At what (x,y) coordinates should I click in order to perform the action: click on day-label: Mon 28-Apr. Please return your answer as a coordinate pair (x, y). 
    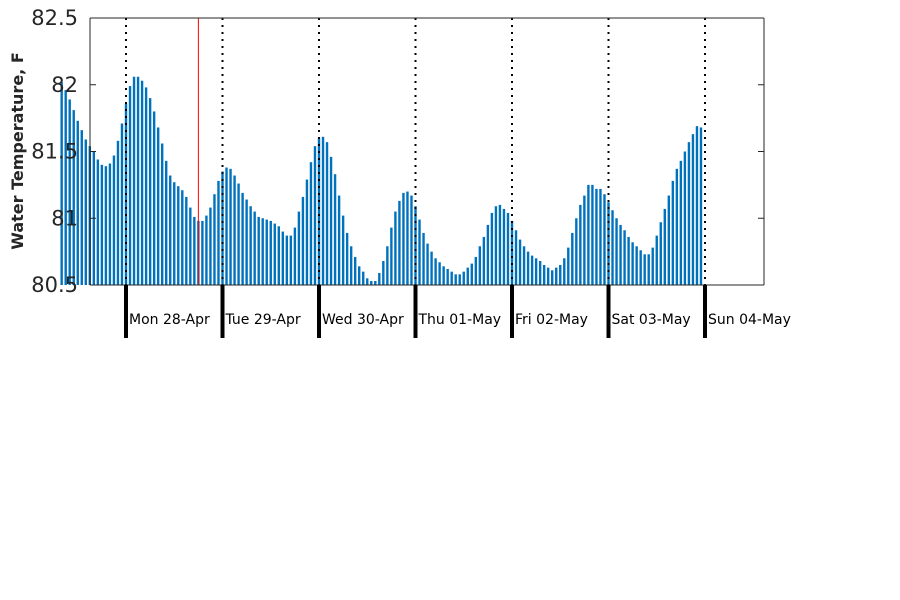
    Looking at the image, I should click on (169, 320).